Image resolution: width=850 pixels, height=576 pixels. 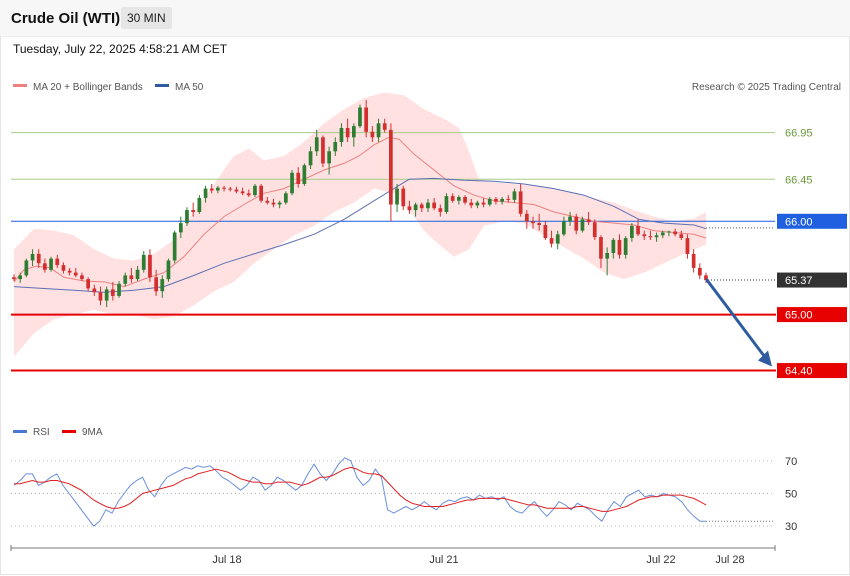 What do you see at coordinates (791, 527) in the screenshot?
I see `rsi-tick-label: 30` at bounding box center [791, 527].